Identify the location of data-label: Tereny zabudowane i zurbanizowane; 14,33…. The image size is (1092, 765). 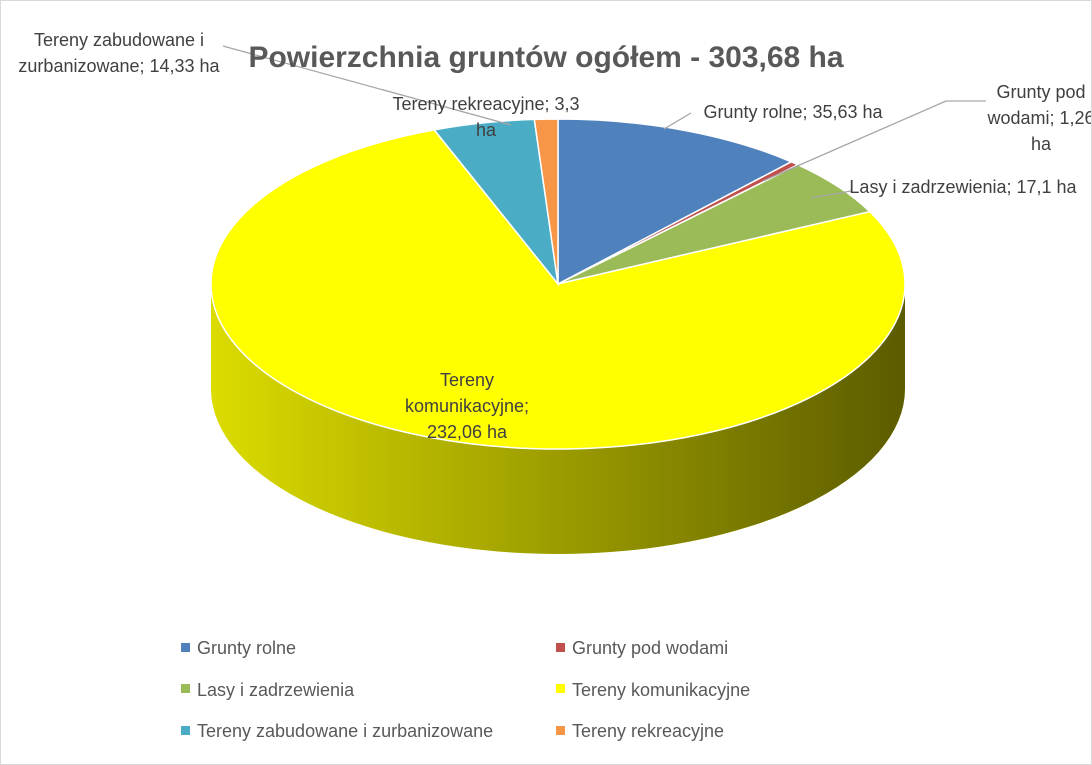
(119, 53).